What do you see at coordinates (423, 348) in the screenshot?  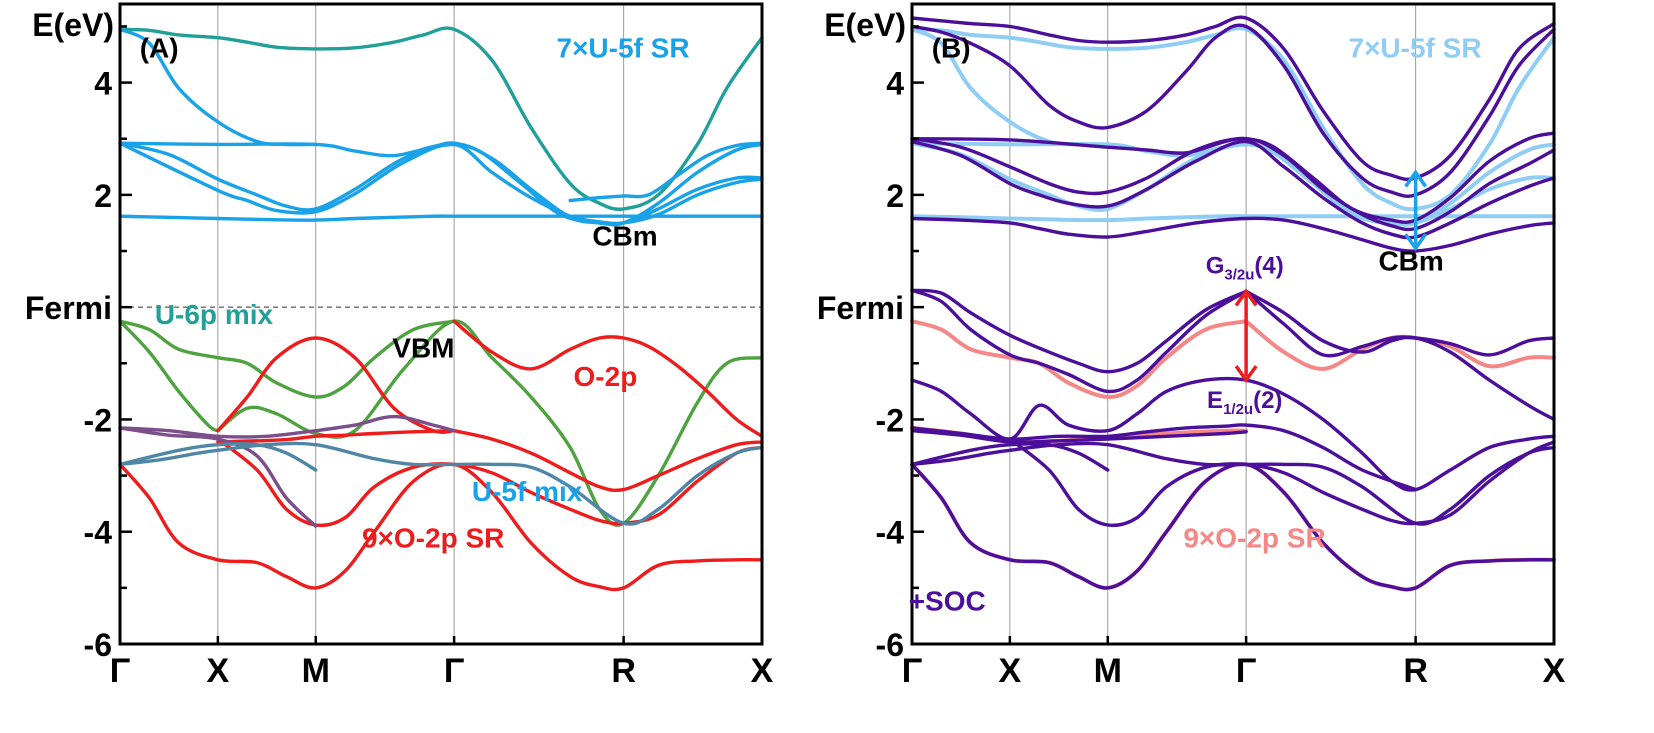 I see `annotation-label: VBM` at bounding box center [423, 348].